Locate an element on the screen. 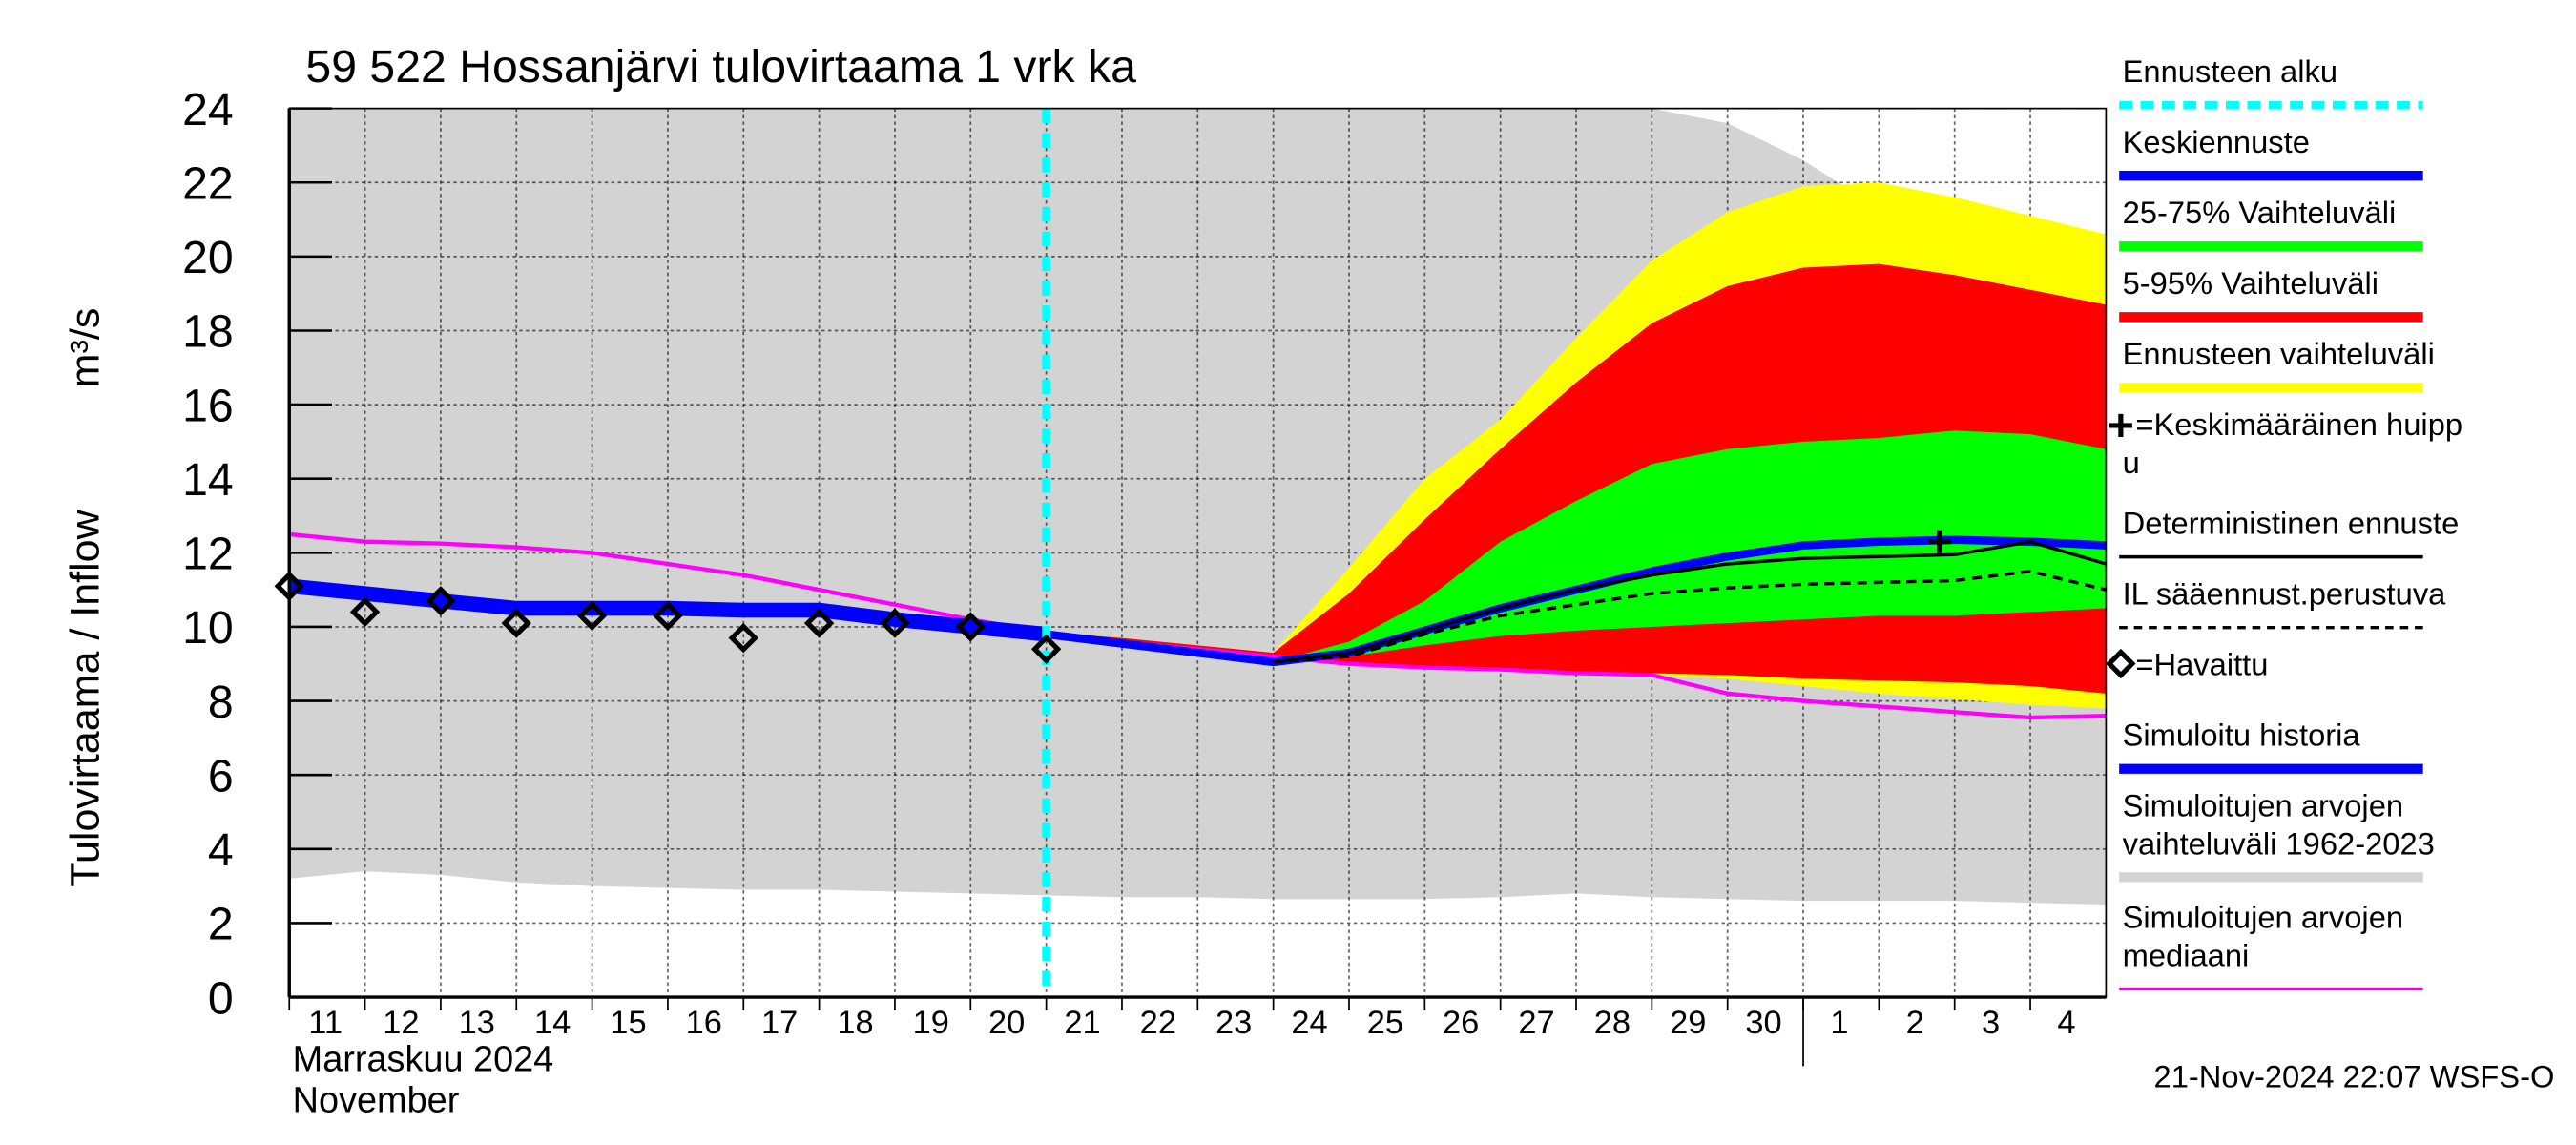 The width and height of the screenshot is (2576, 1145). legend-label: mediaani is located at coordinates (2186, 955).